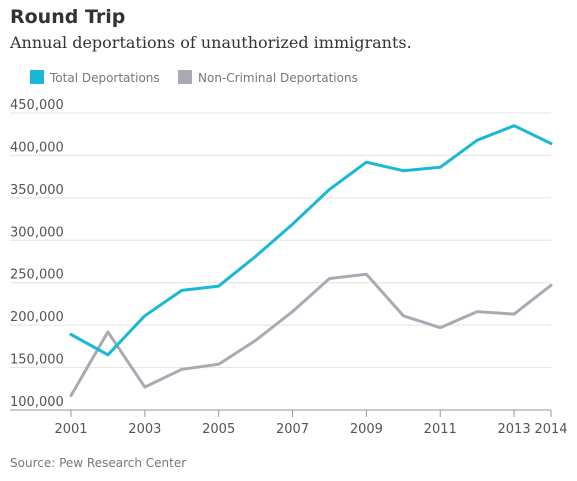 The height and width of the screenshot is (481, 577). What do you see at coordinates (185, 77) in the screenshot?
I see `legend-swatch-noncriminal` at bounding box center [185, 77].